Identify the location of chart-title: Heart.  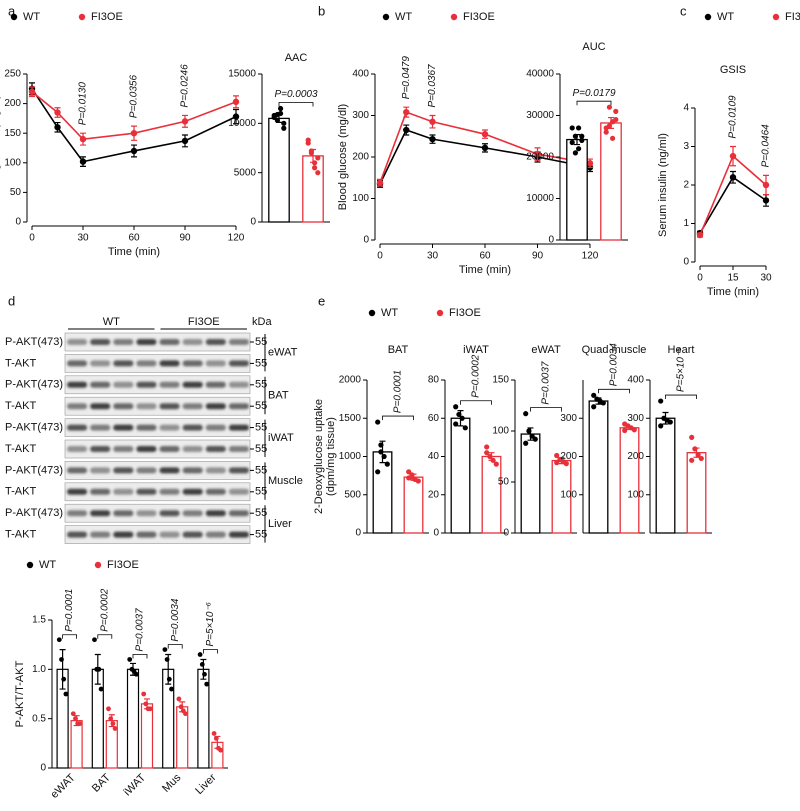
(681, 350).